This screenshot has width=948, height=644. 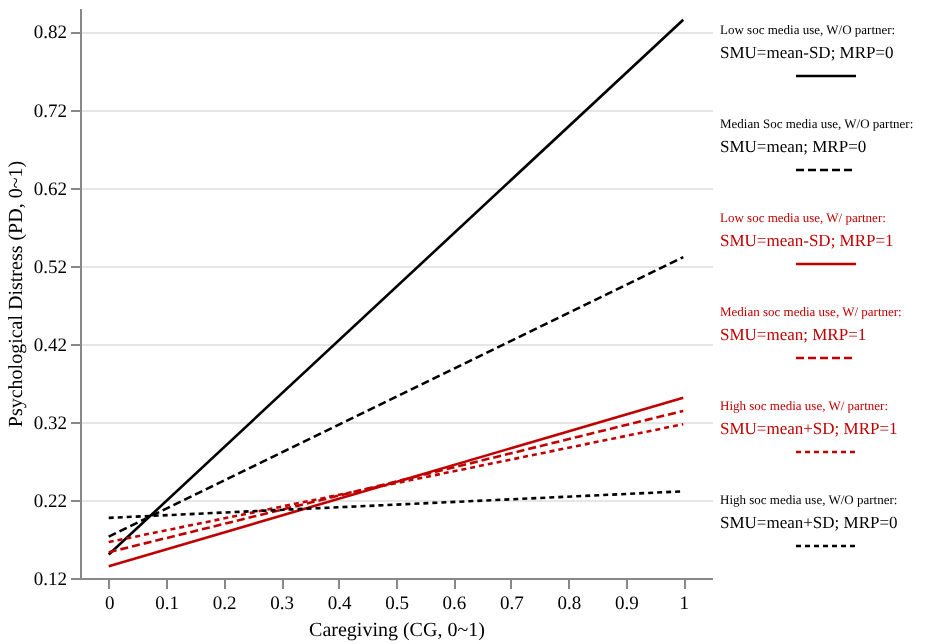 I want to click on y-tick-label: 0.52, so click(x=50, y=268).